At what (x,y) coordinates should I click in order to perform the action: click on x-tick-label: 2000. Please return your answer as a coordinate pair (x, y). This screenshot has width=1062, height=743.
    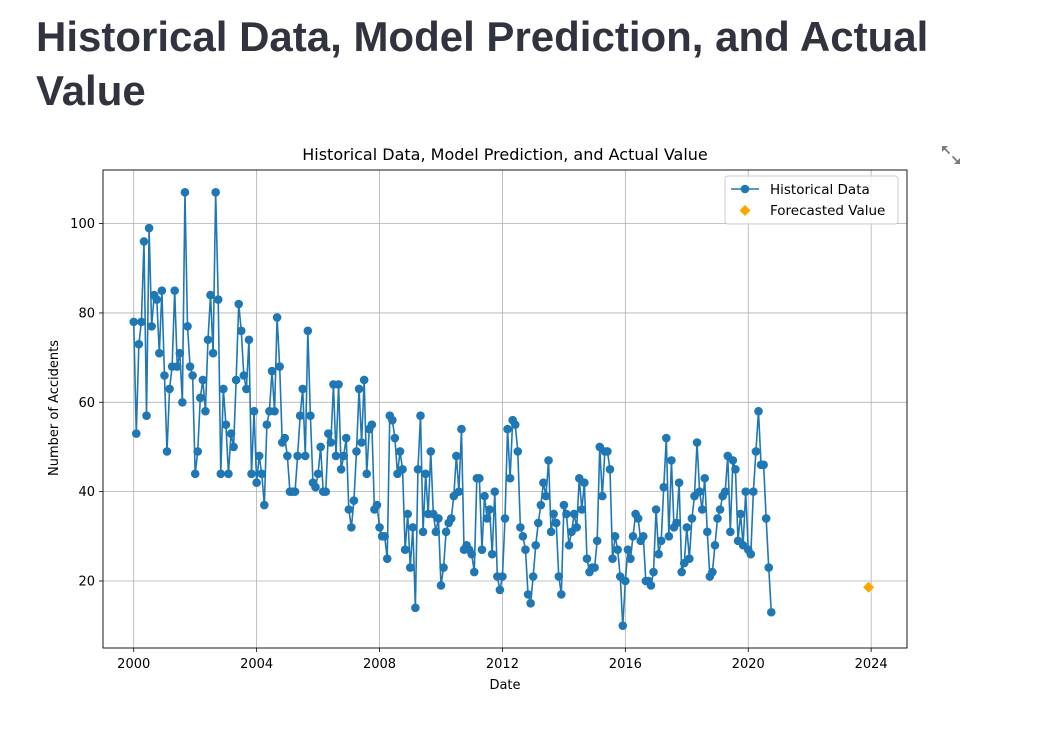
    Looking at the image, I should click on (133, 664).